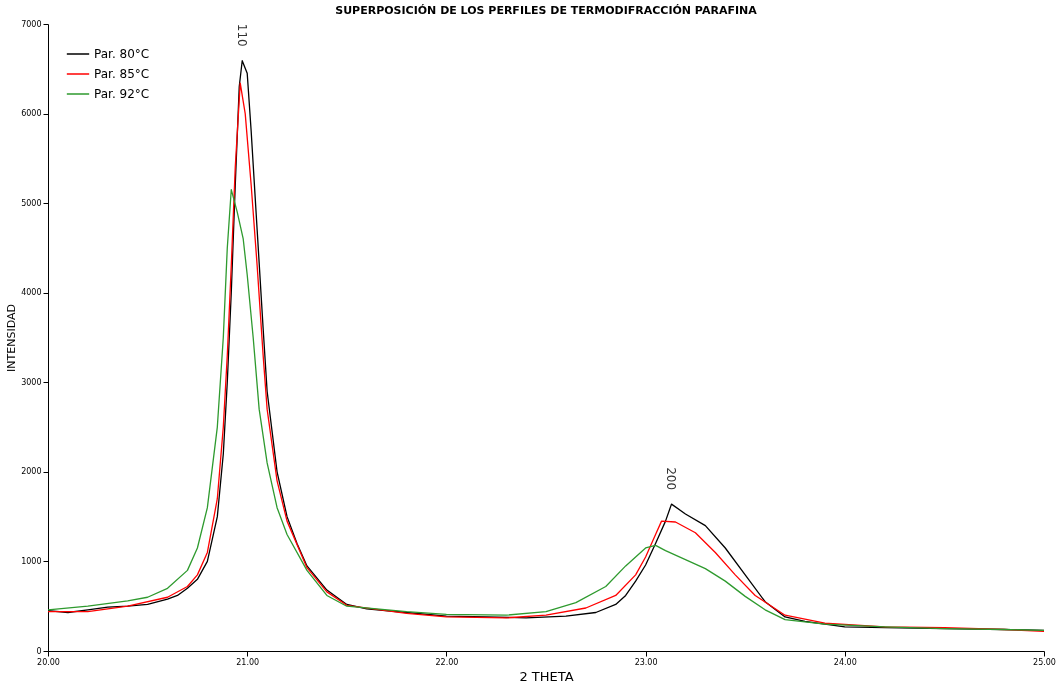 The image size is (1061, 688). What do you see at coordinates (31, 293) in the screenshot?
I see `y-tick-label: 4000` at bounding box center [31, 293].